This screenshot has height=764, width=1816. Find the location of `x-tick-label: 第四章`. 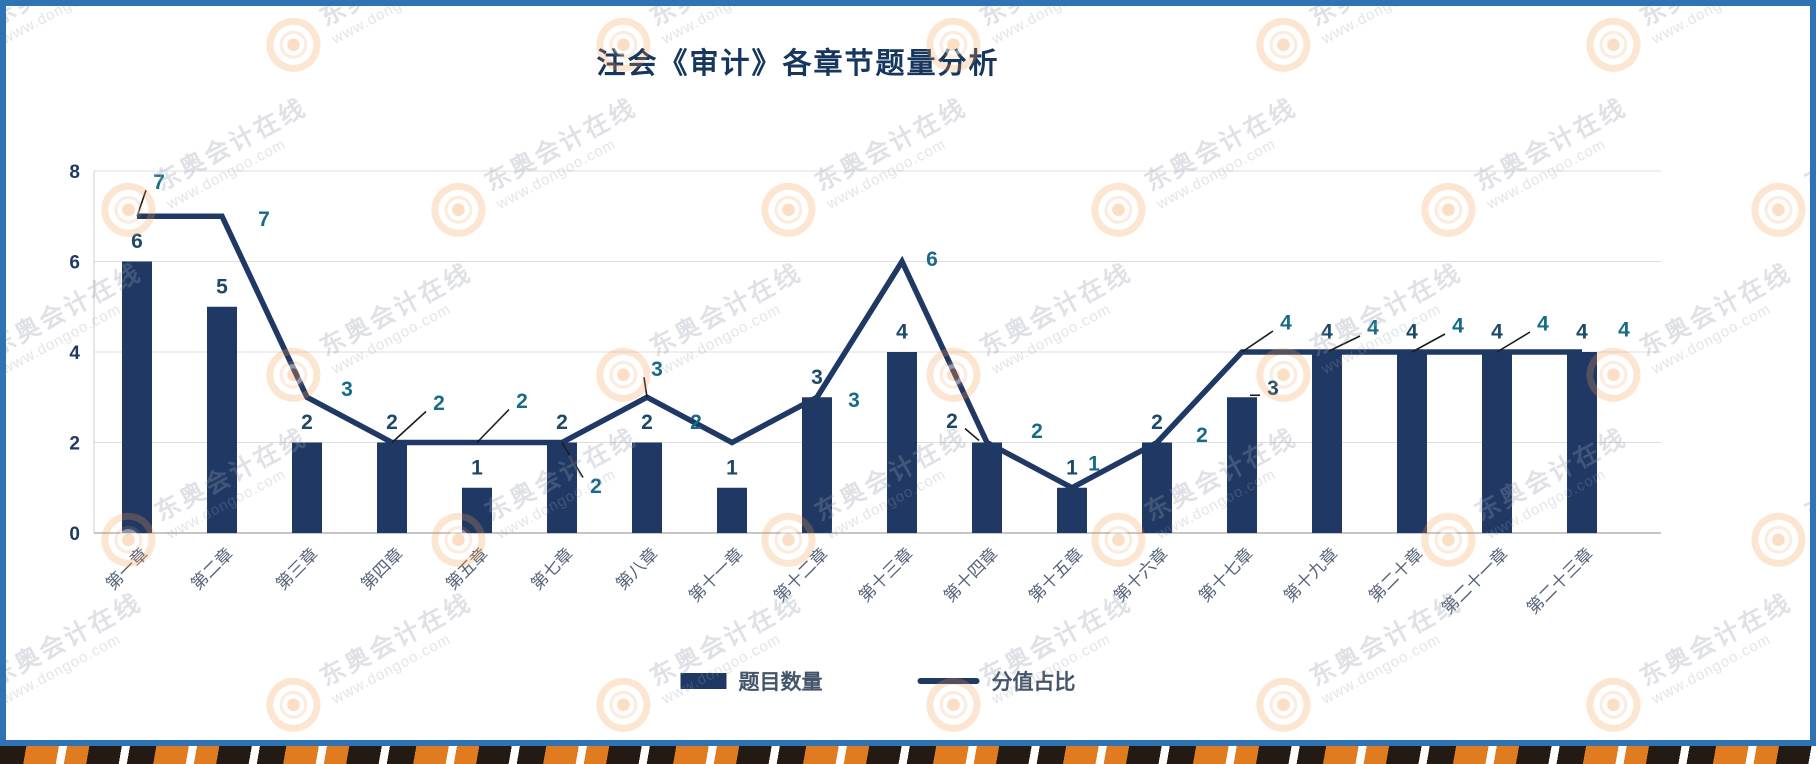

x-tick-label: 第四章 is located at coordinates (381, 568).